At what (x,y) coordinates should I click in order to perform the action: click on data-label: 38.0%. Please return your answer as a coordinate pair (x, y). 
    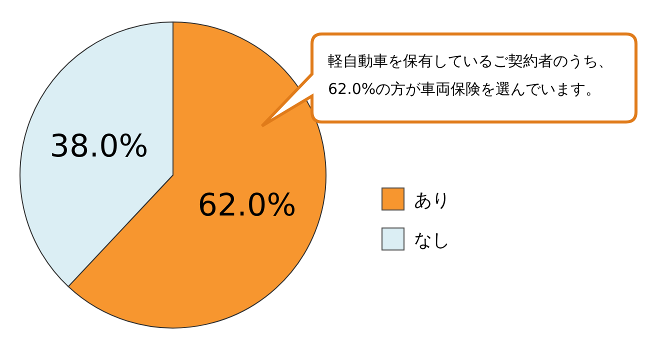
    Looking at the image, I should click on (99, 146).